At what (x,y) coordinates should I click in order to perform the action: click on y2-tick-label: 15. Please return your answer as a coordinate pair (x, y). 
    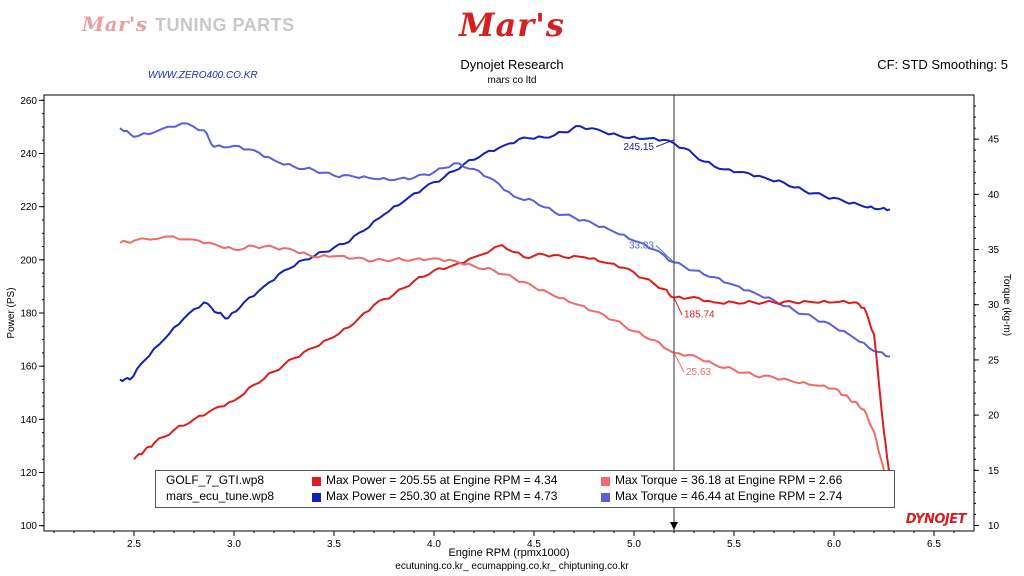
    Looking at the image, I should click on (994, 471).